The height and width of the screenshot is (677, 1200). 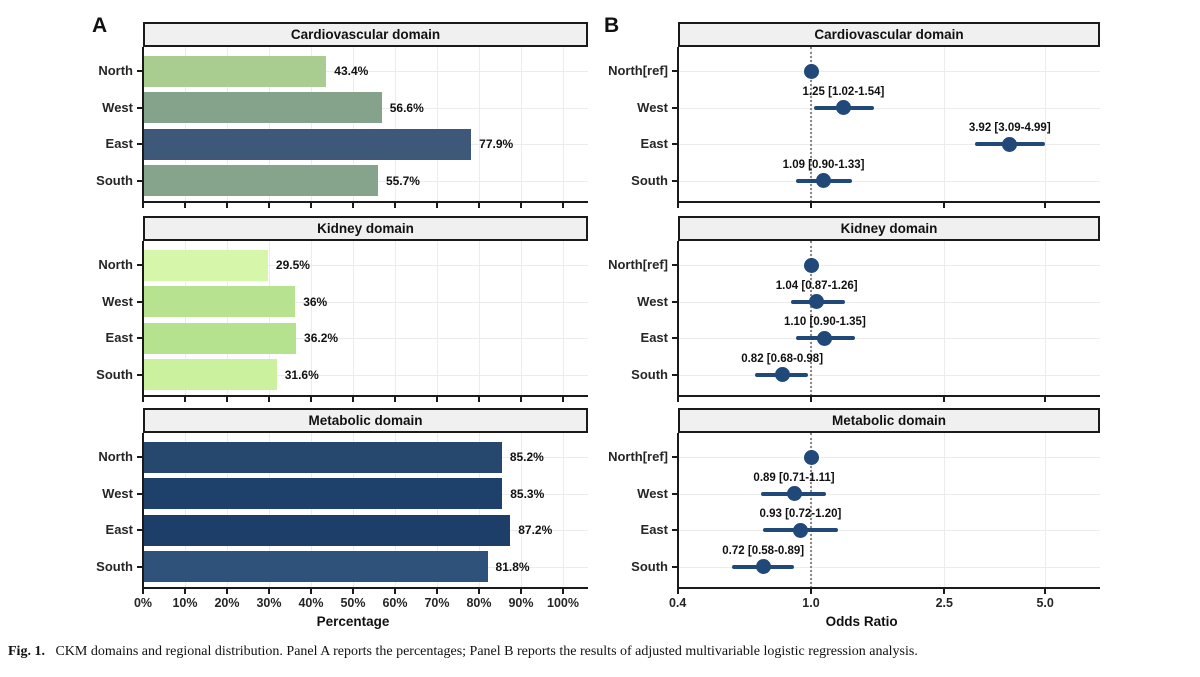 What do you see at coordinates (638, 264) in the screenshot?
I see `y-category-label: North[ref]` at bounding box center [638, 264].